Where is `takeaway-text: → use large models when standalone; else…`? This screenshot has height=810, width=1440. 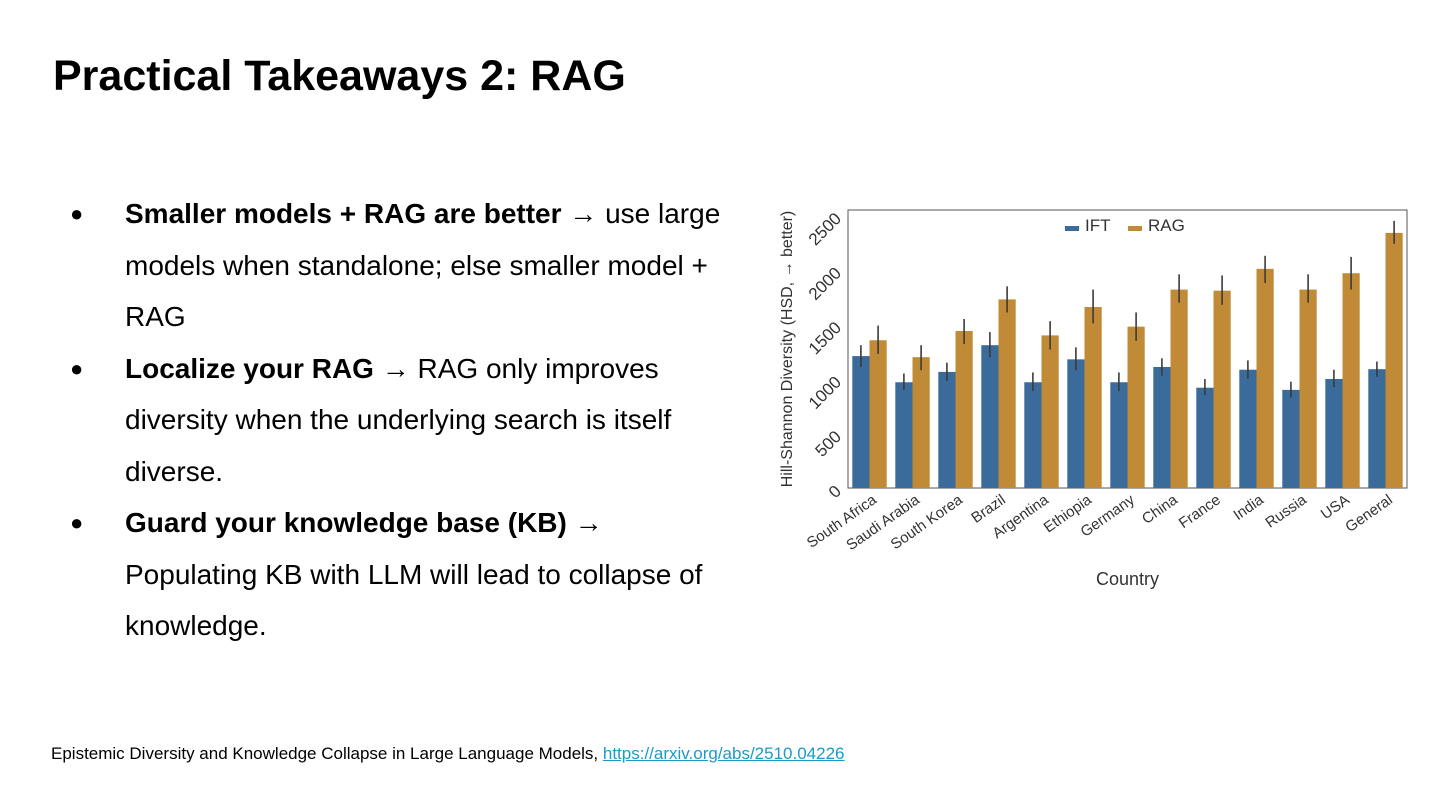
takeaway-text: → use large models when standalone; else… is located at coordinates (423, 265).